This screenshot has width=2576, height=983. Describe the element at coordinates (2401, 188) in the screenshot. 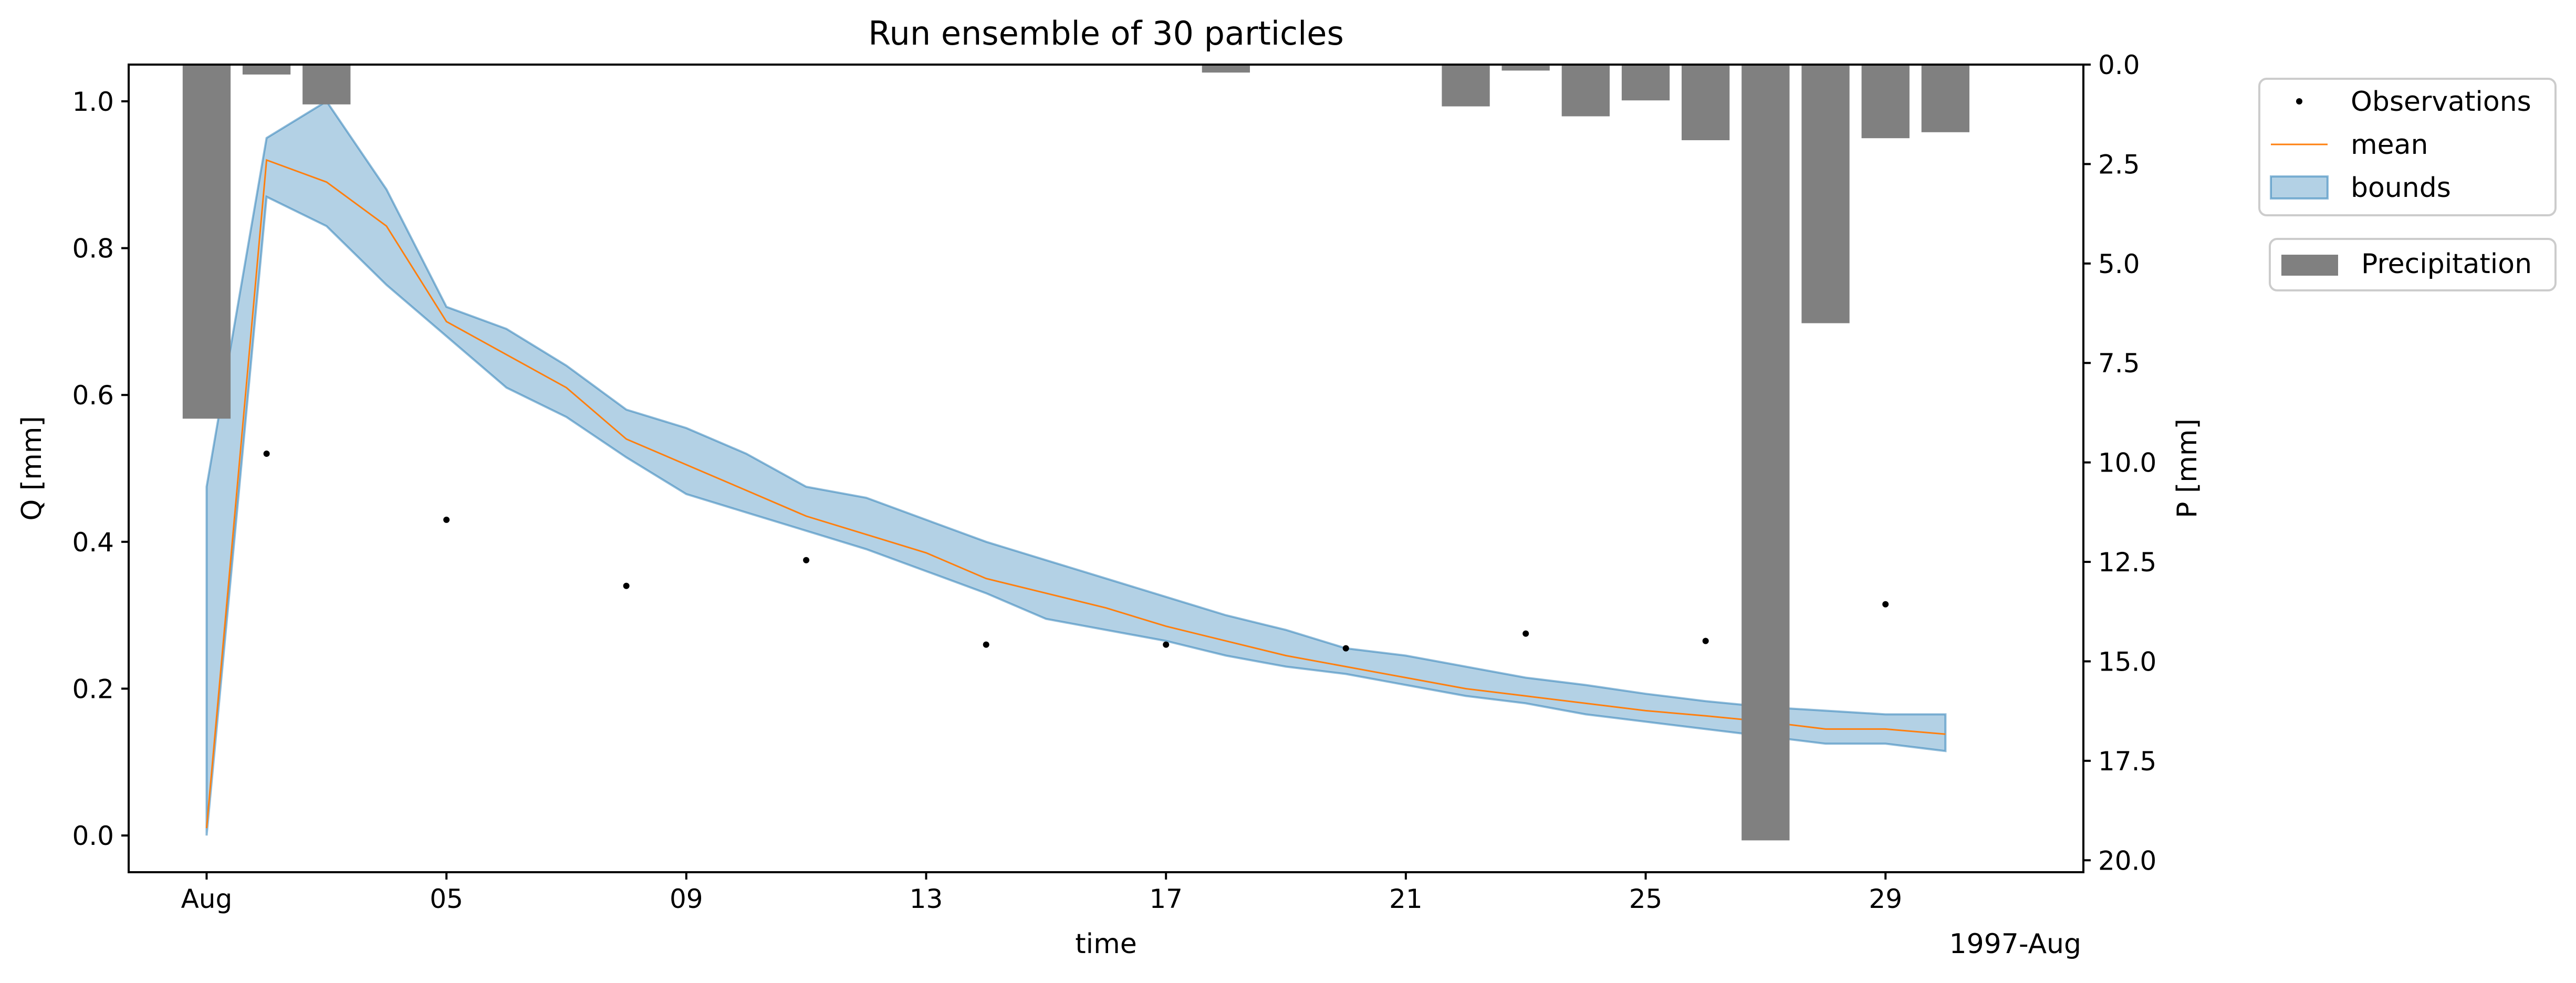

I see `legend-bounds-label: bounds` at that location.